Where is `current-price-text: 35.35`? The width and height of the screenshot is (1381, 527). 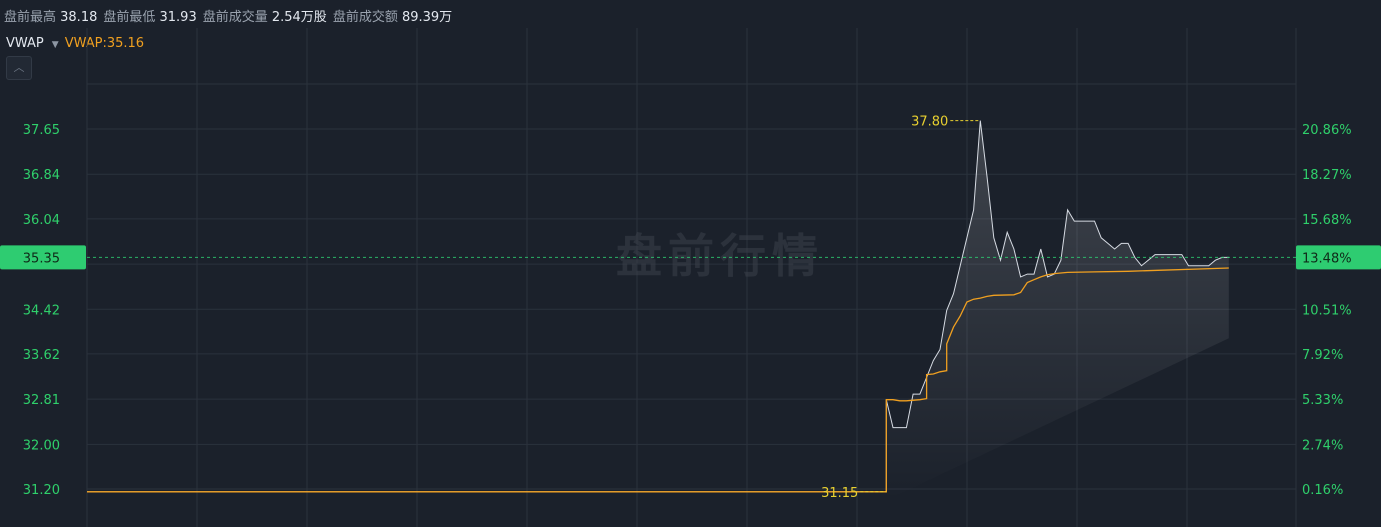 current-price-text: 35.35 is located at coordinates (41, 258).